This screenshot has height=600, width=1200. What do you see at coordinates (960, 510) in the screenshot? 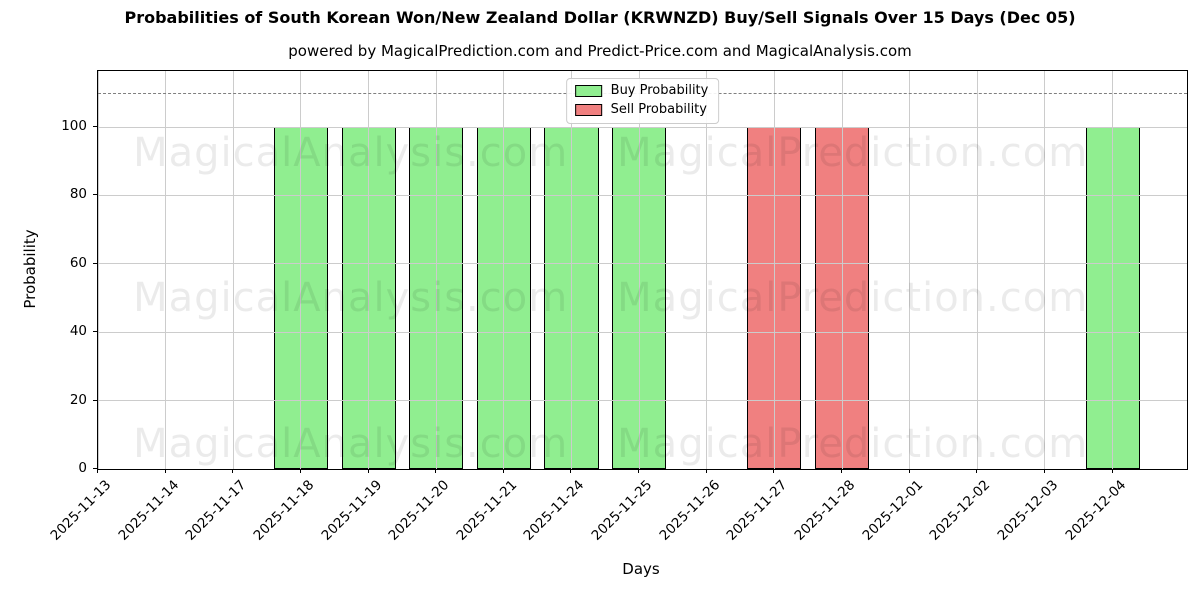
I see `x-tick-label: 2025-12-02` at bounding box center [960, 510].